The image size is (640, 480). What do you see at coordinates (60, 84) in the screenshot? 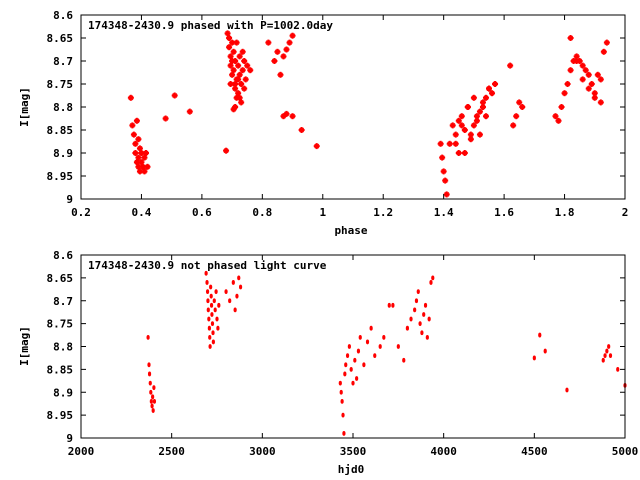
I see `phased-y-tick-label: 8.75` at bounding box center [60, 84].